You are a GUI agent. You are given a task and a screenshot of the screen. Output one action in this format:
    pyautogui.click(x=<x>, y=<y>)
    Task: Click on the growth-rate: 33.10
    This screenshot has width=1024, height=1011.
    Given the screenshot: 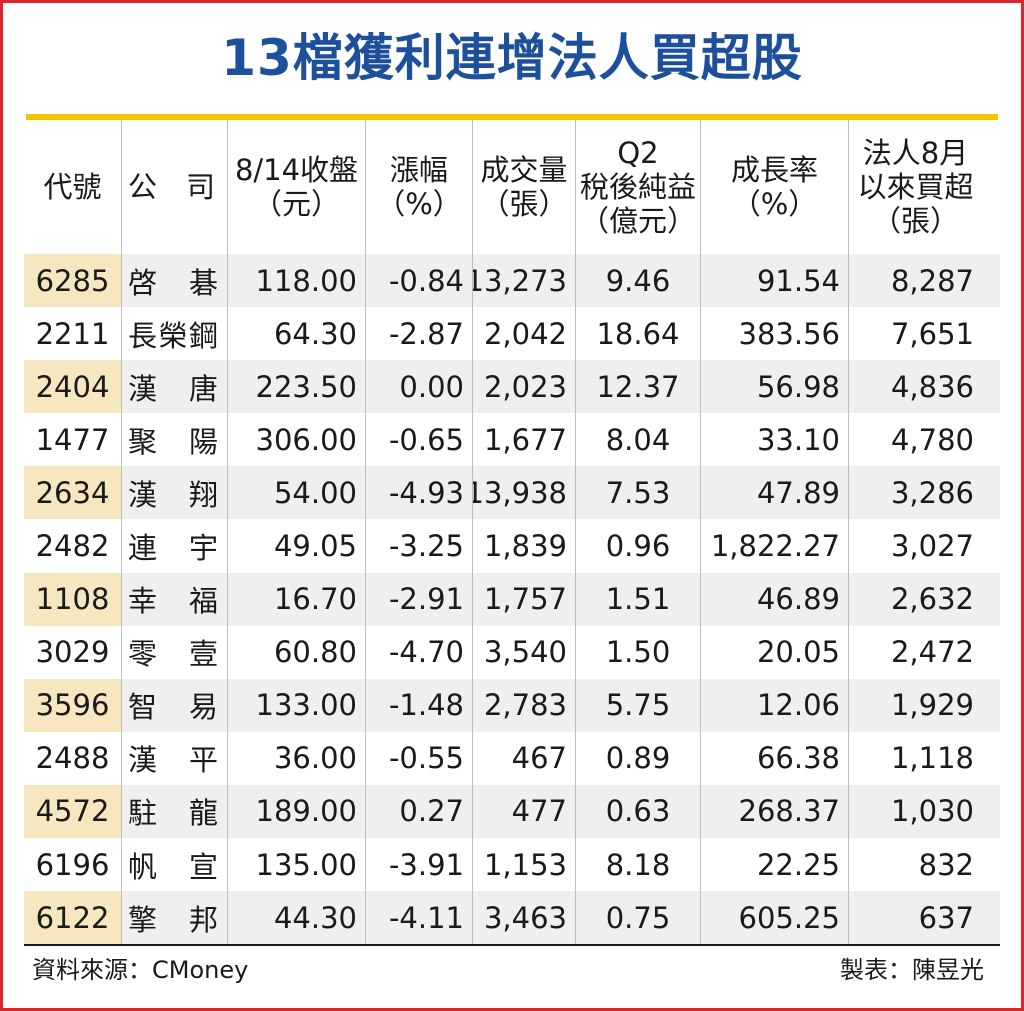 What is the action you would take?
    pyautogui.click(x=774, y=440)
    